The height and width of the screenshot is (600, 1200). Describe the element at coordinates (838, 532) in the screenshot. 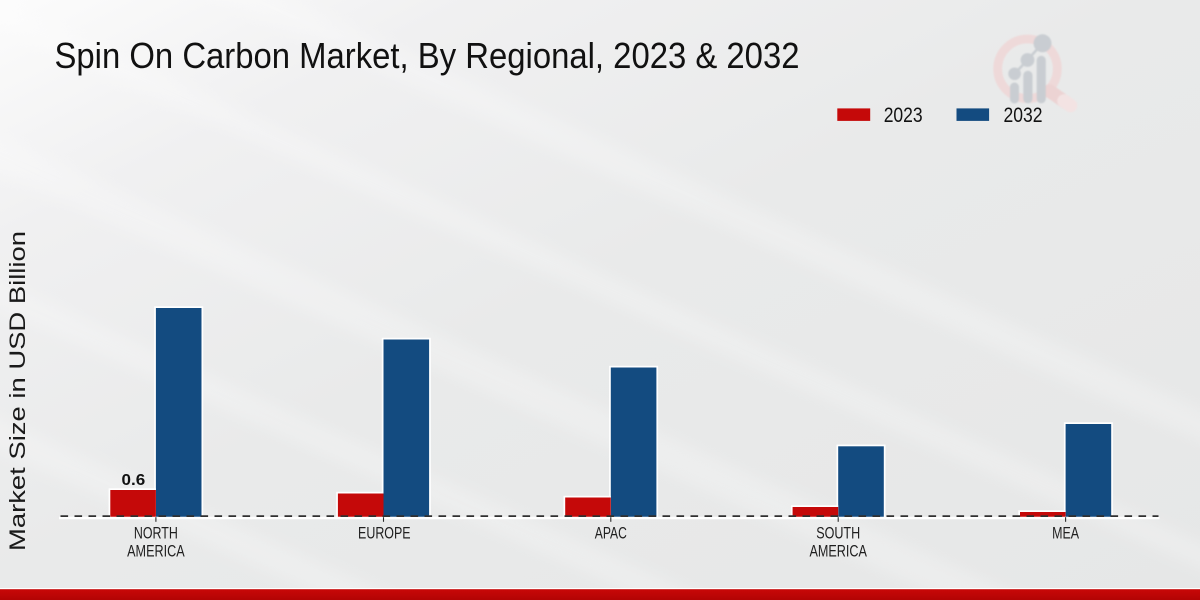

I see `svg-text: SOUTH` at that location.